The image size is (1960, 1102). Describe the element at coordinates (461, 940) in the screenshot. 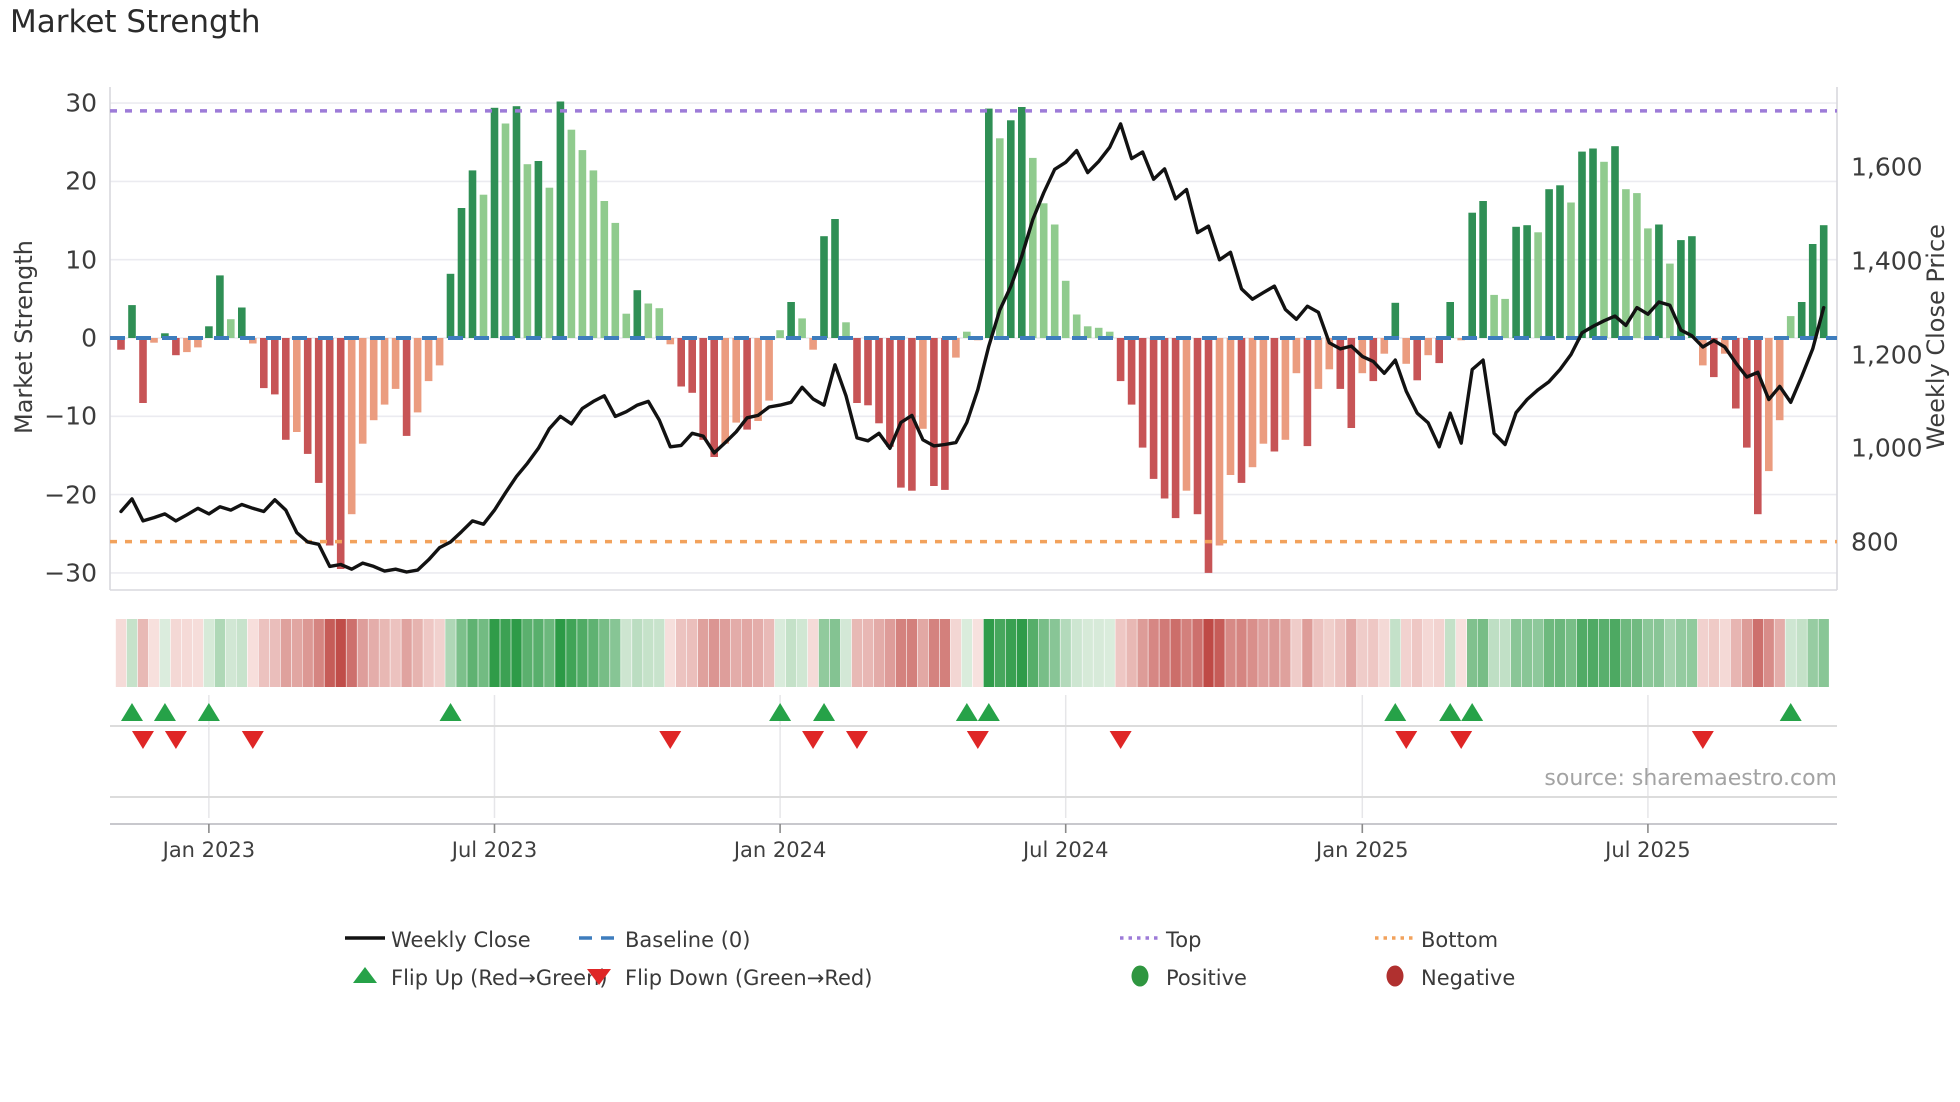

I see `legend-label-weekly-close: Weekly Close` at that location.